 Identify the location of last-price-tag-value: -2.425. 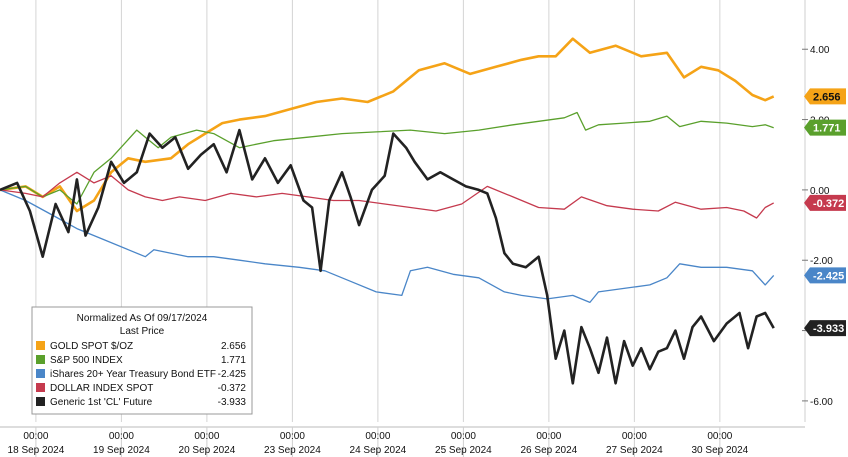
(828, 276).